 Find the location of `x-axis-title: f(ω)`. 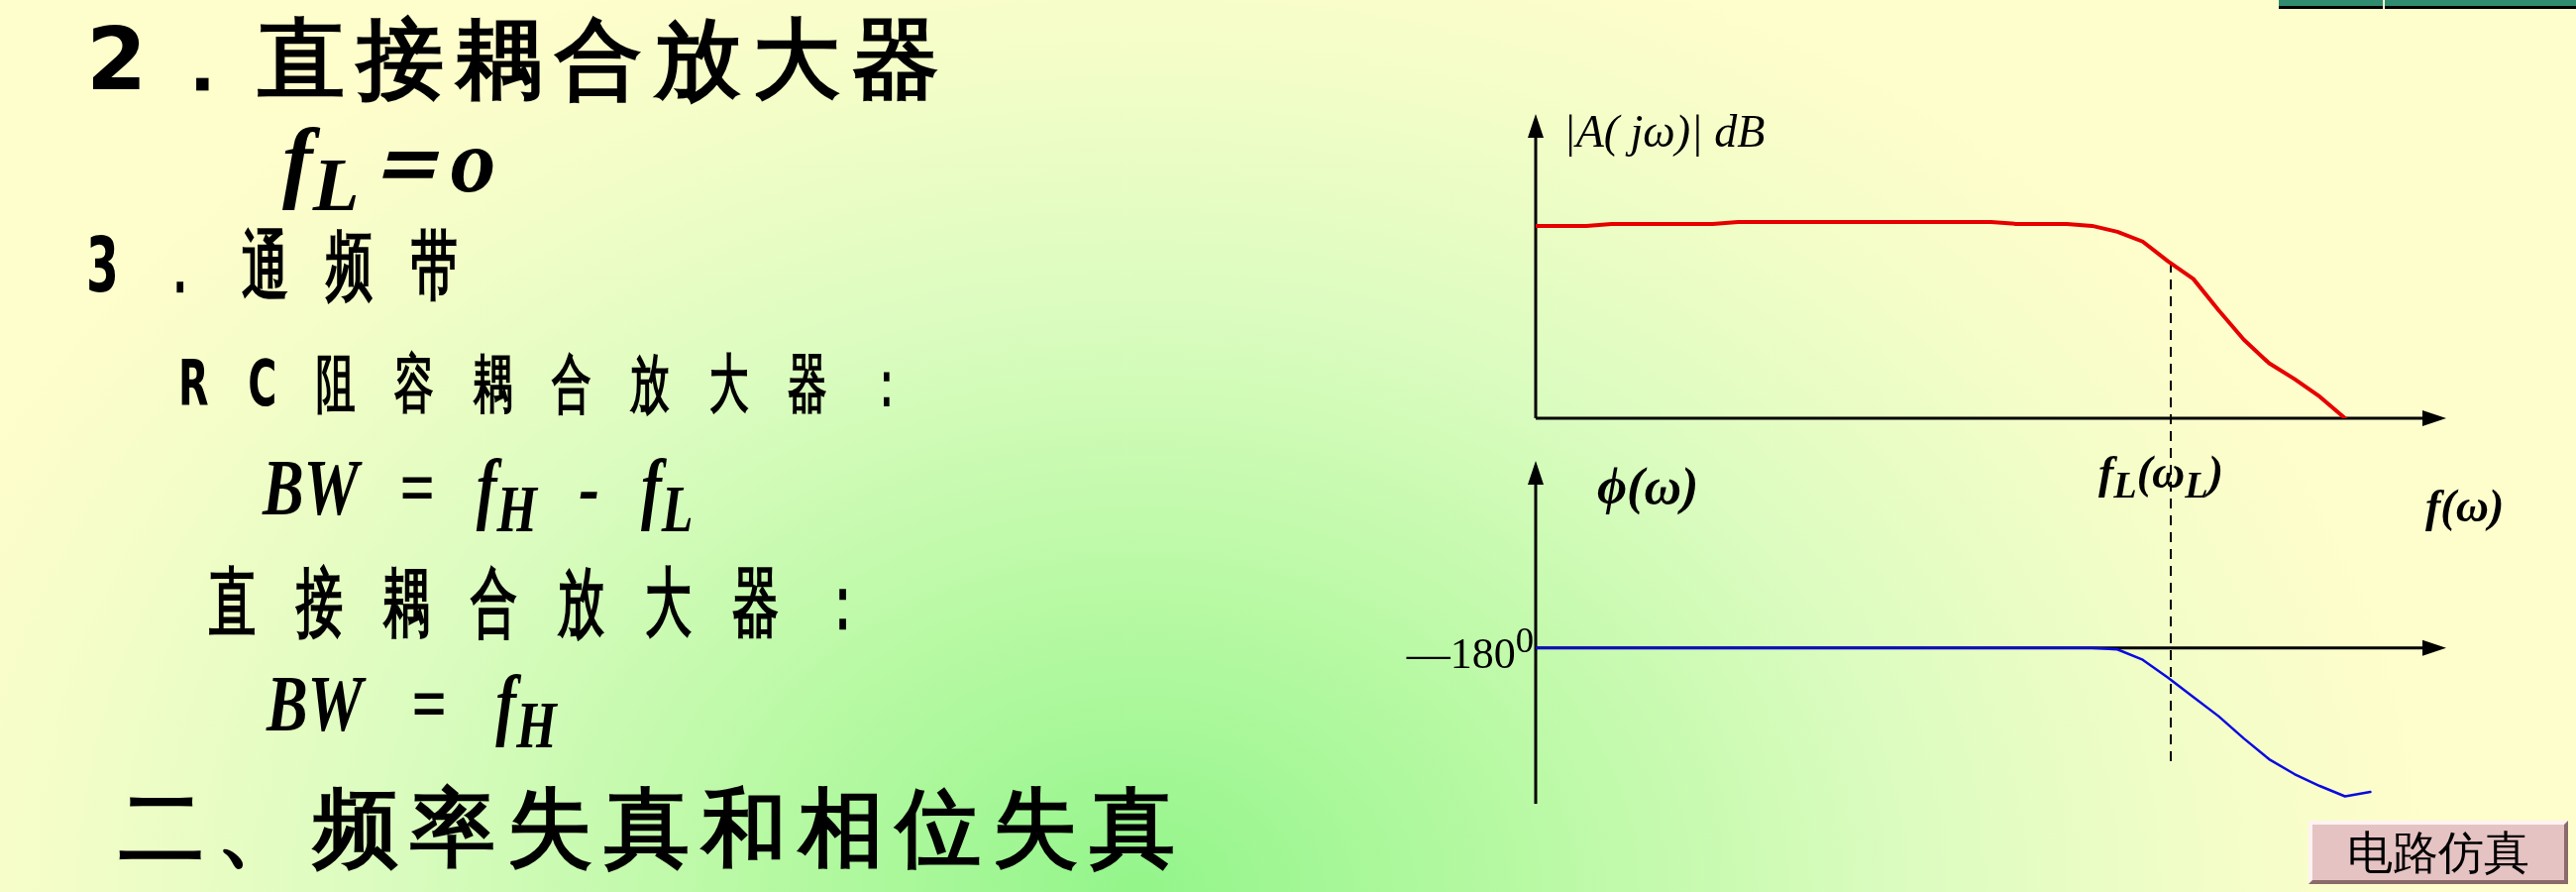

x-axis-title: f(ω) is located at coordinates (2465, 507).